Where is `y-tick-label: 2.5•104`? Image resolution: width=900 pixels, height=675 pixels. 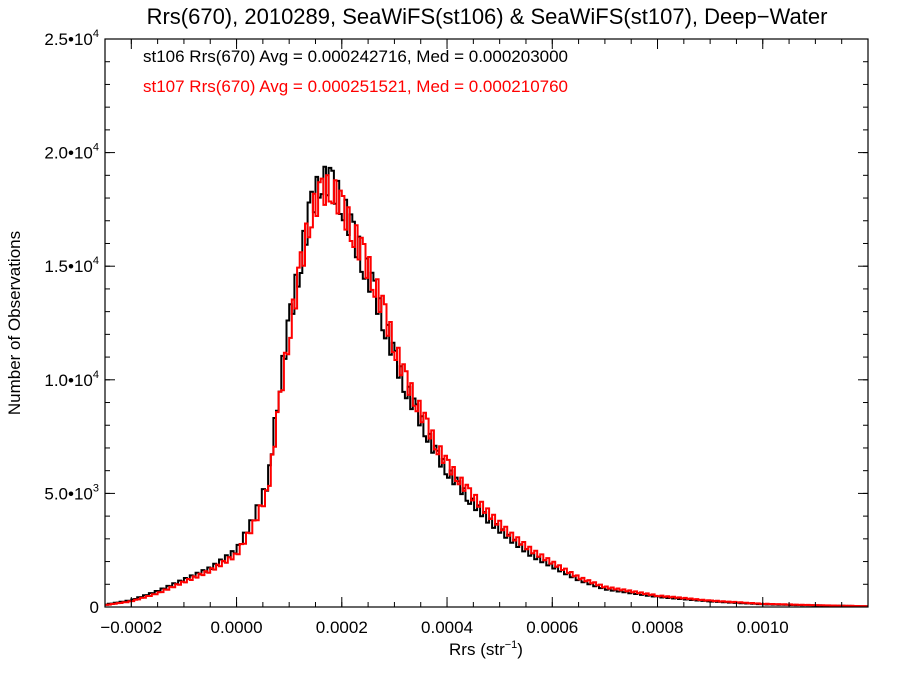 y-tick-label: 2.5•104 is located at coordinates (71, 38).